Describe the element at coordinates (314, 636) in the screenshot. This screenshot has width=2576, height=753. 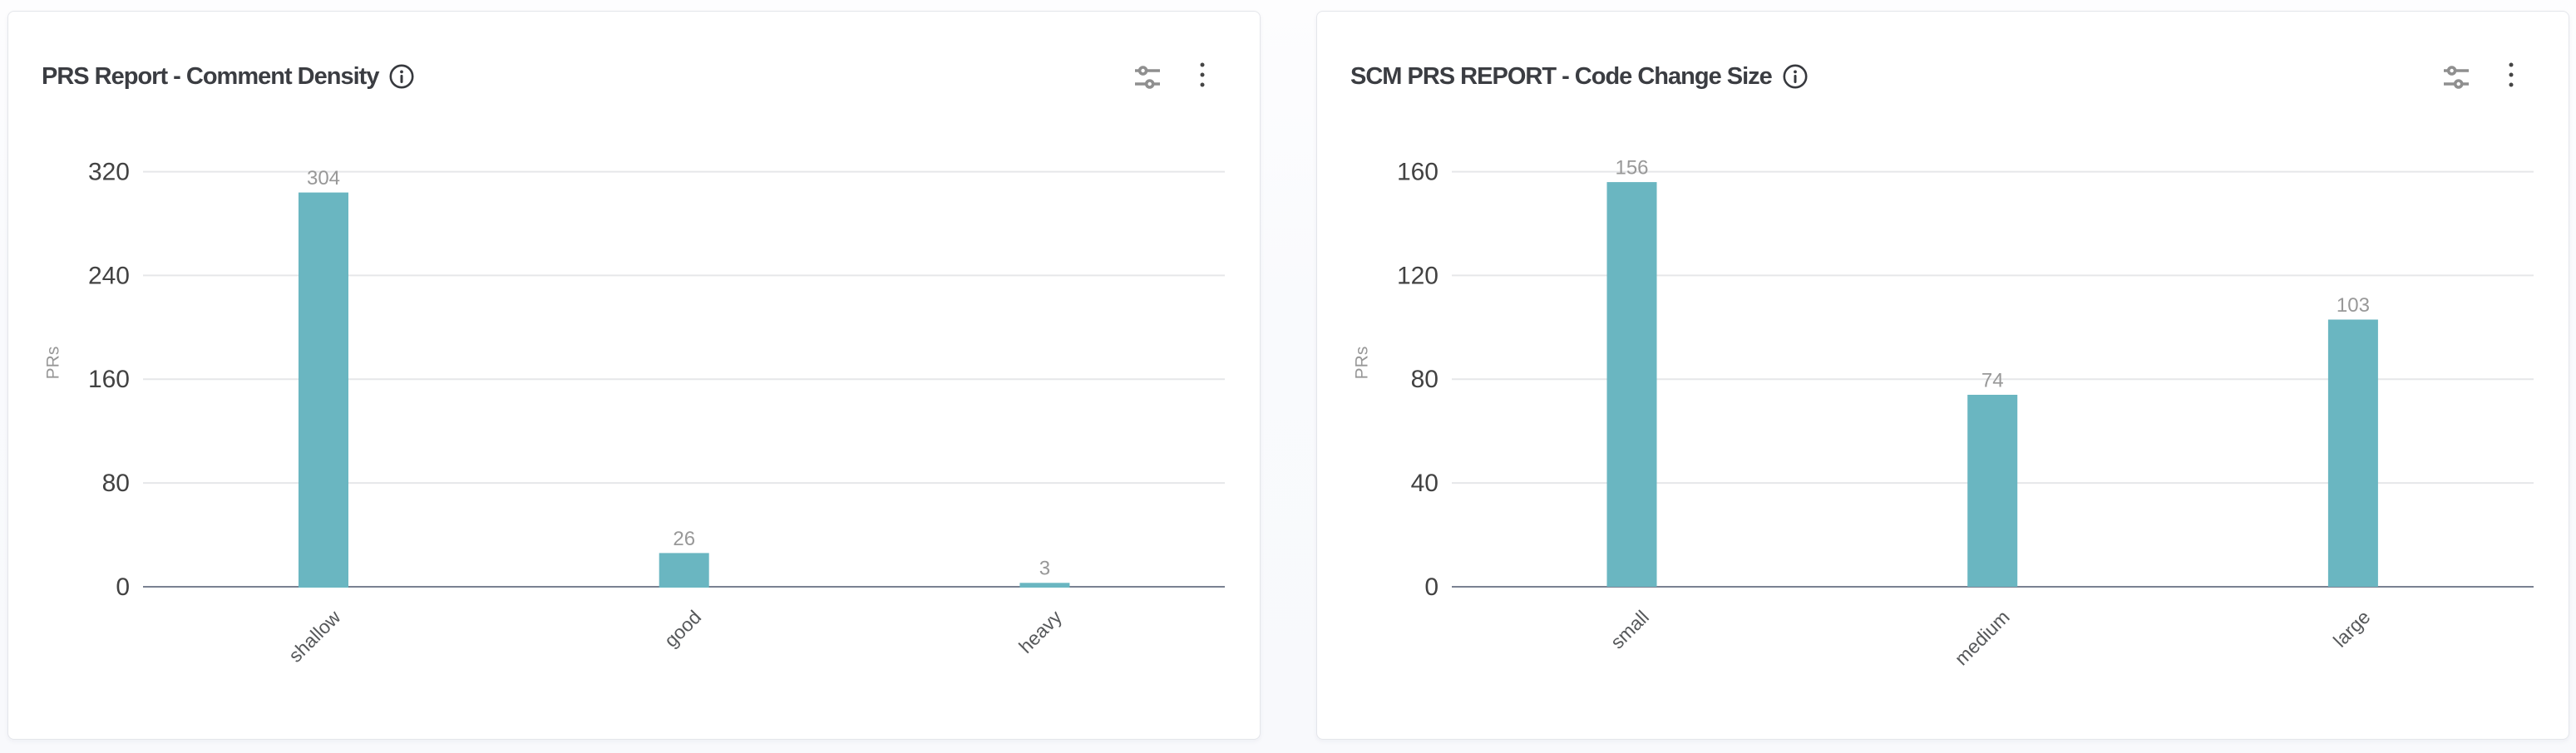
I see `svg-text: shallow` at that location.